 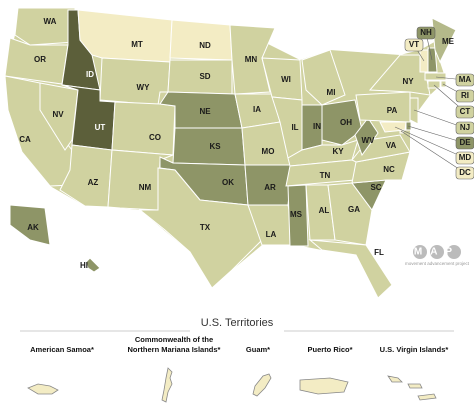 I want to click on state-label: AZ, so click(x=93, y=182).